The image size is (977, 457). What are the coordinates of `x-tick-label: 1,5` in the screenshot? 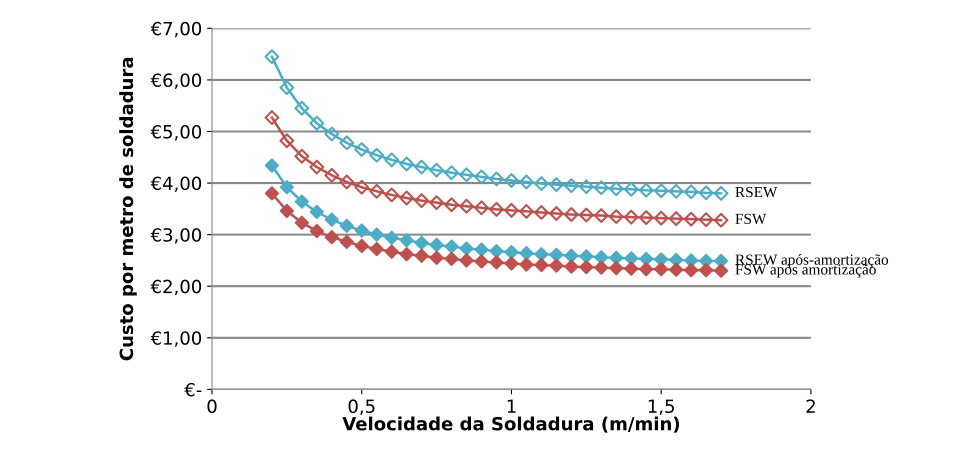 It's located at (661, 407).